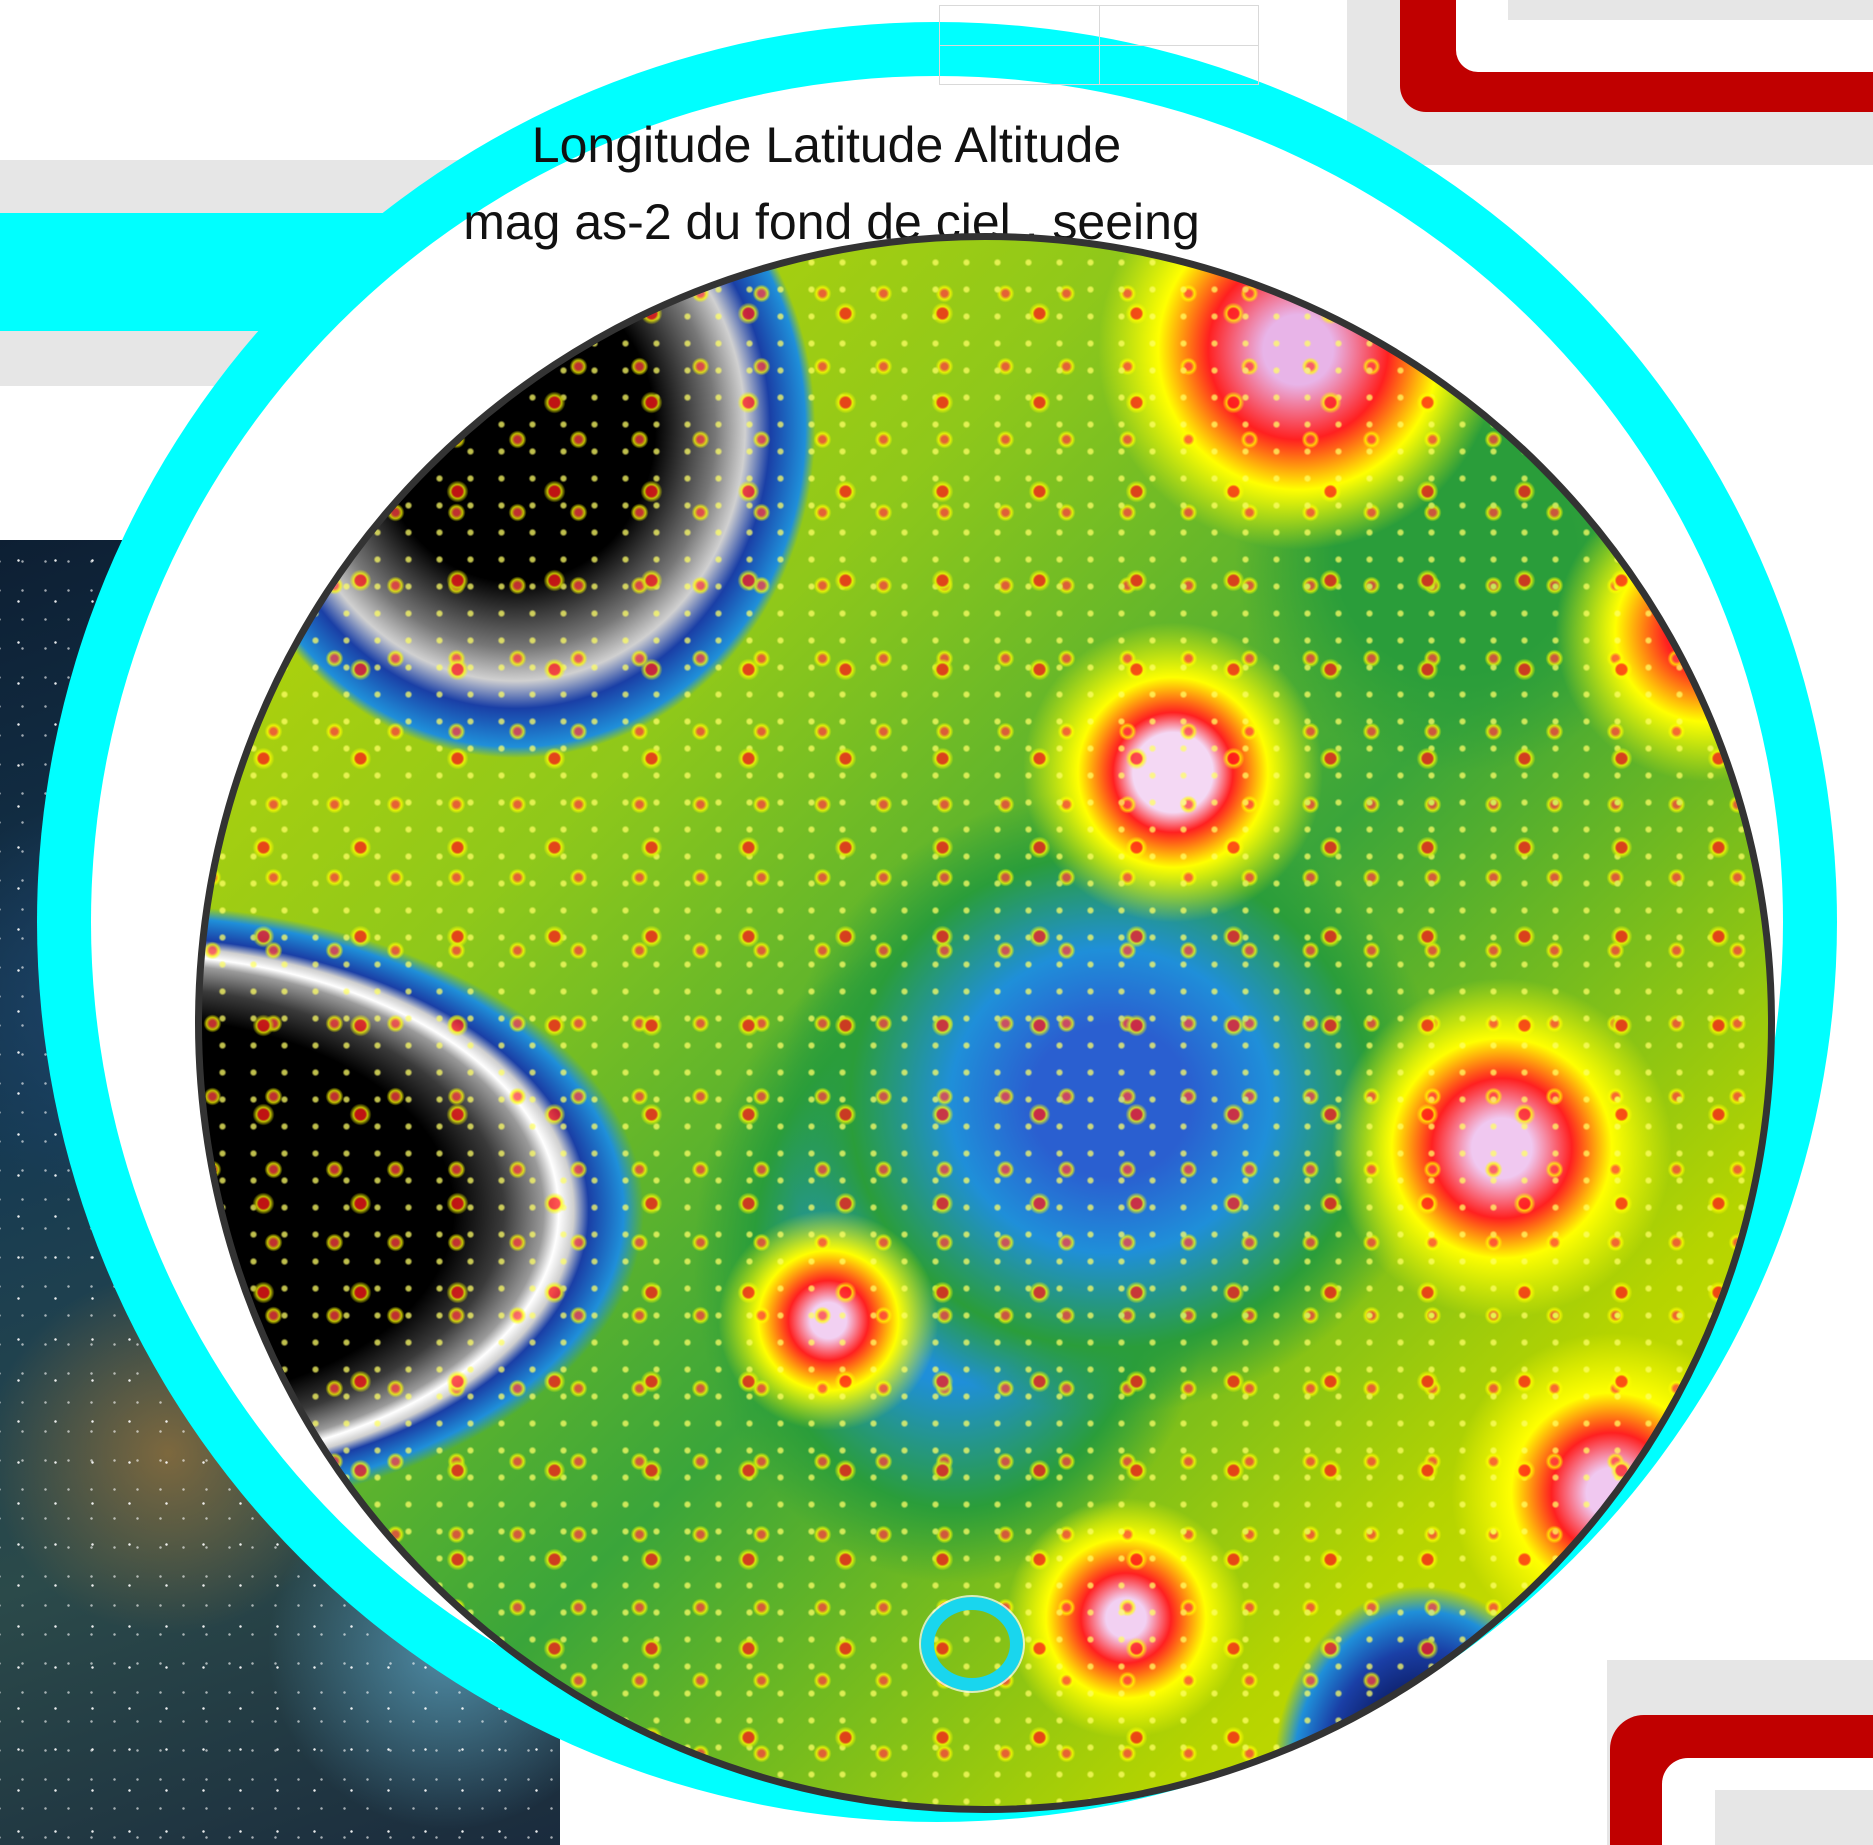 The image size is (1873, 1845). What do you see at coordinates (826, 145) in the screenshot?
I see `coordinates-title: Longitude Latitude Altitude` at bounding box center [826, 145].